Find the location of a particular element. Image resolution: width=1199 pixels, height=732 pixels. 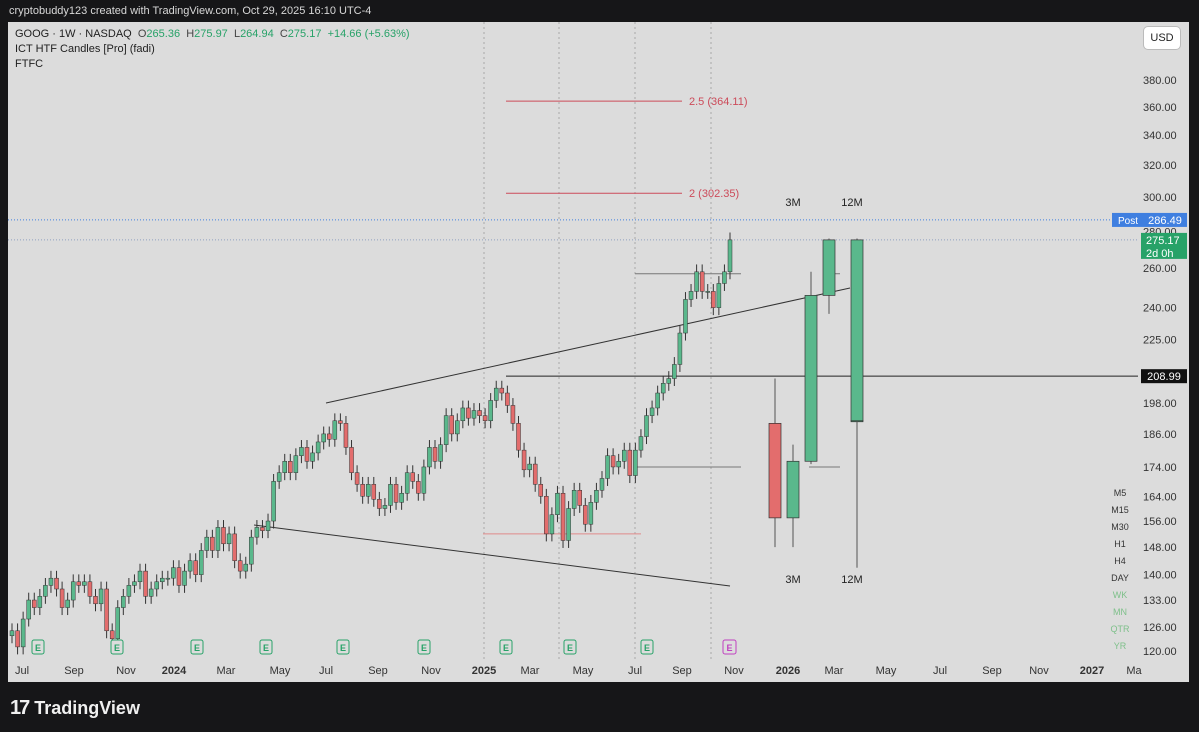

low-value: 264.94 is located at coordinates (257, 34).